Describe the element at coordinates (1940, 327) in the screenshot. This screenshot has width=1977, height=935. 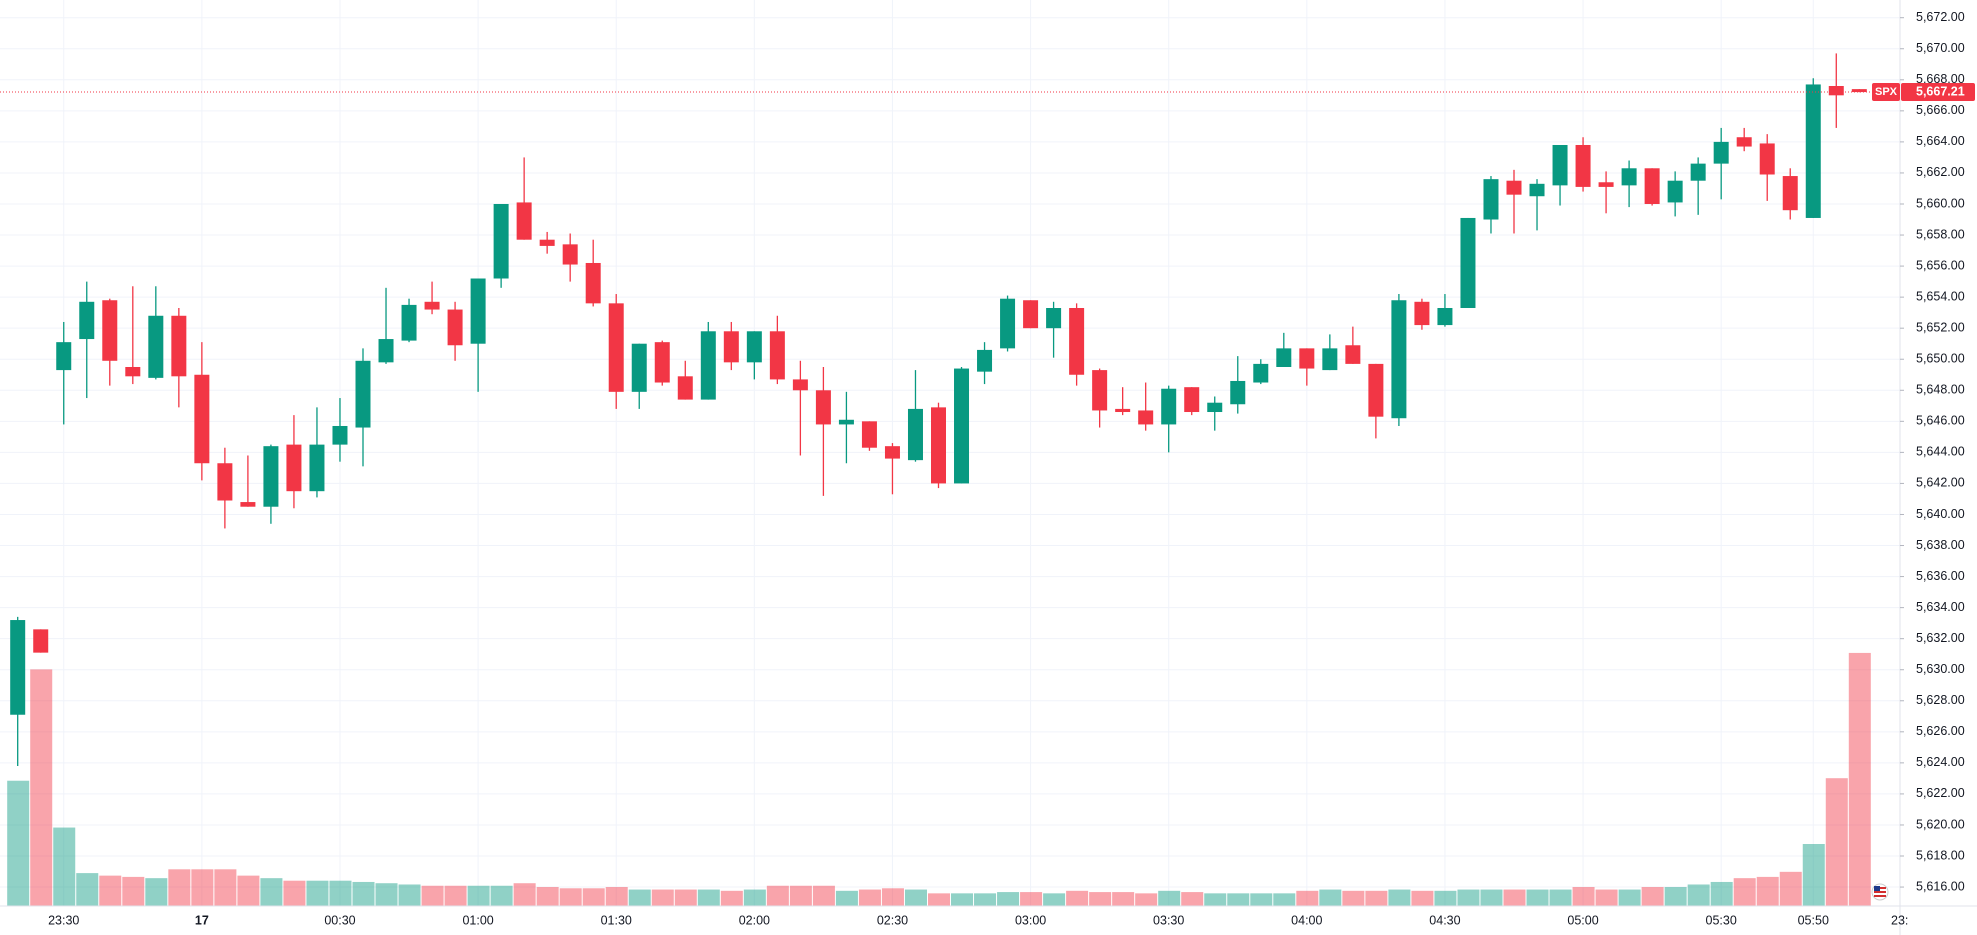
I see `y-tick-label: 5,652.00` at that location.